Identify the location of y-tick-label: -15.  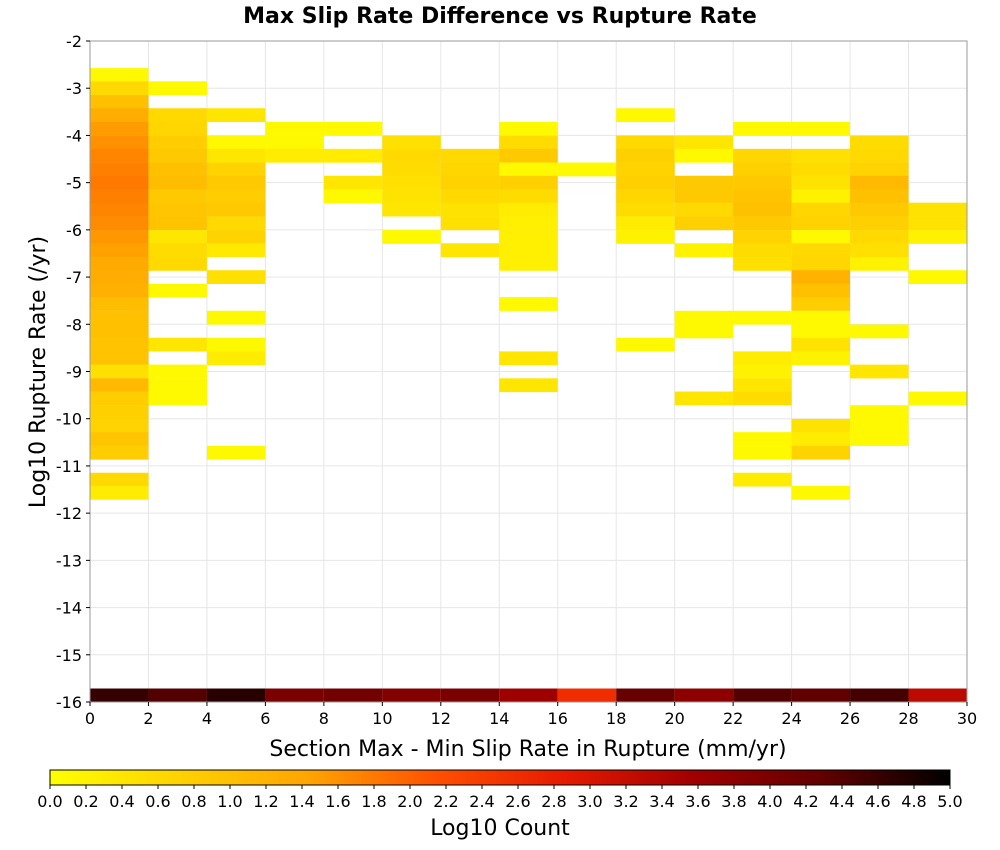
(69, 655).